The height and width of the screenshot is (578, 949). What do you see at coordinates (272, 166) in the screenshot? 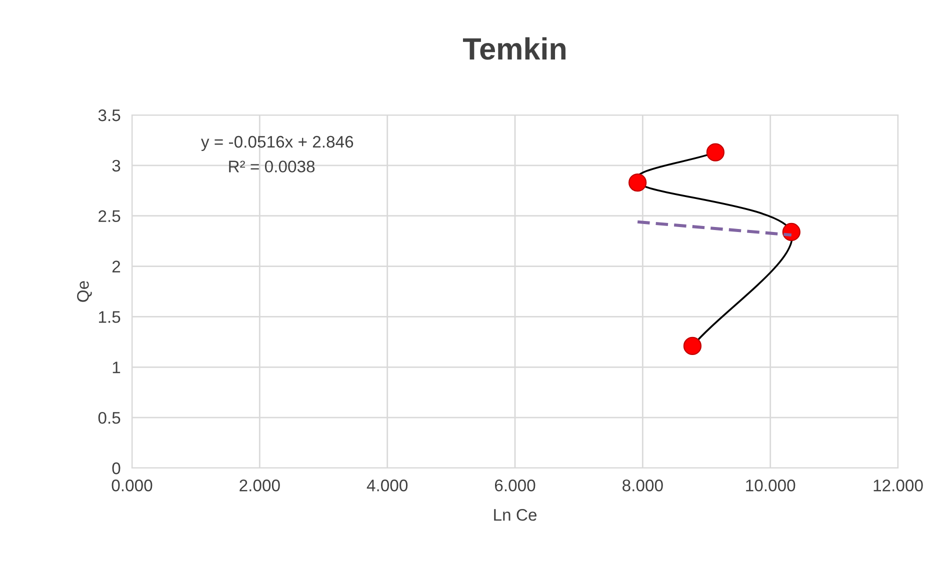
I see `annotation: R² = 0.0038` at bounding box center [272, 166].